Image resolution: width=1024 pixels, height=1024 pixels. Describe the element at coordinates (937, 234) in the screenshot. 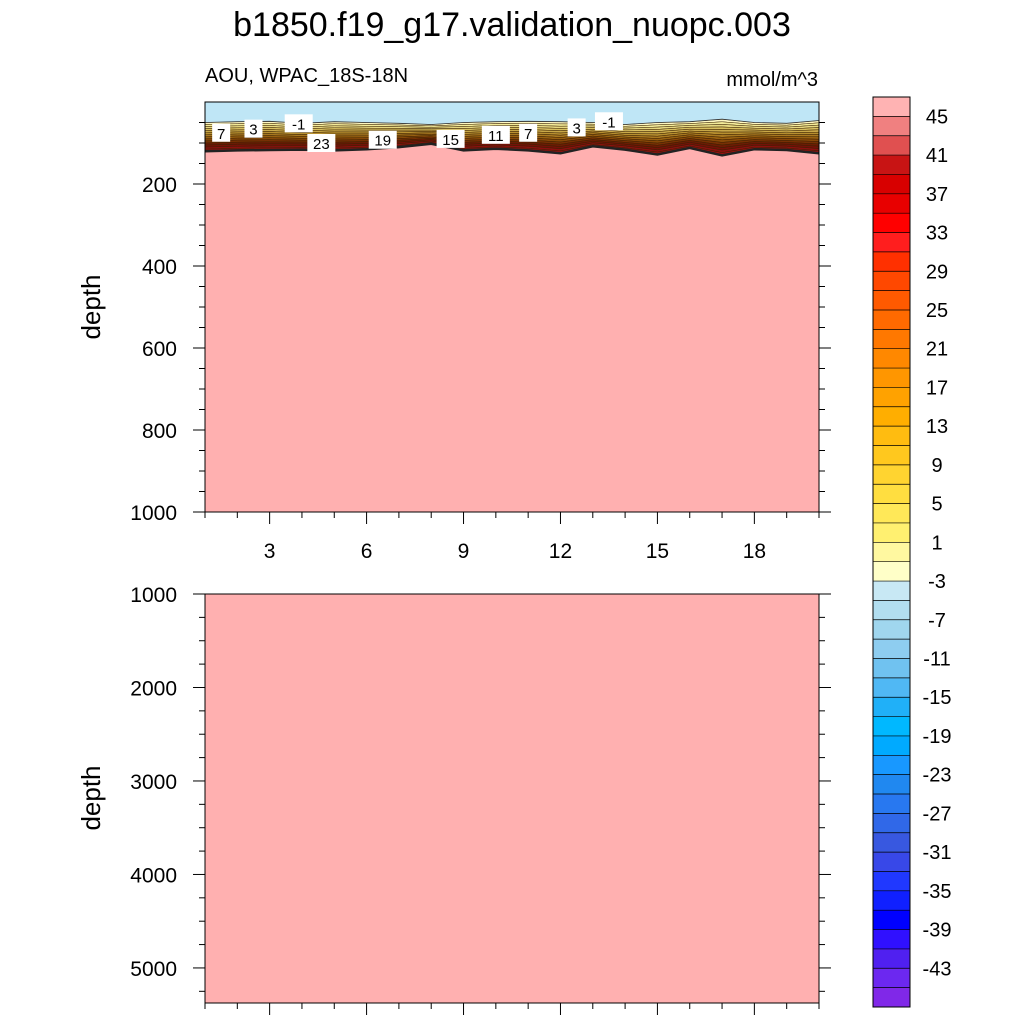

I see `colorbar-label: 33` at that location.